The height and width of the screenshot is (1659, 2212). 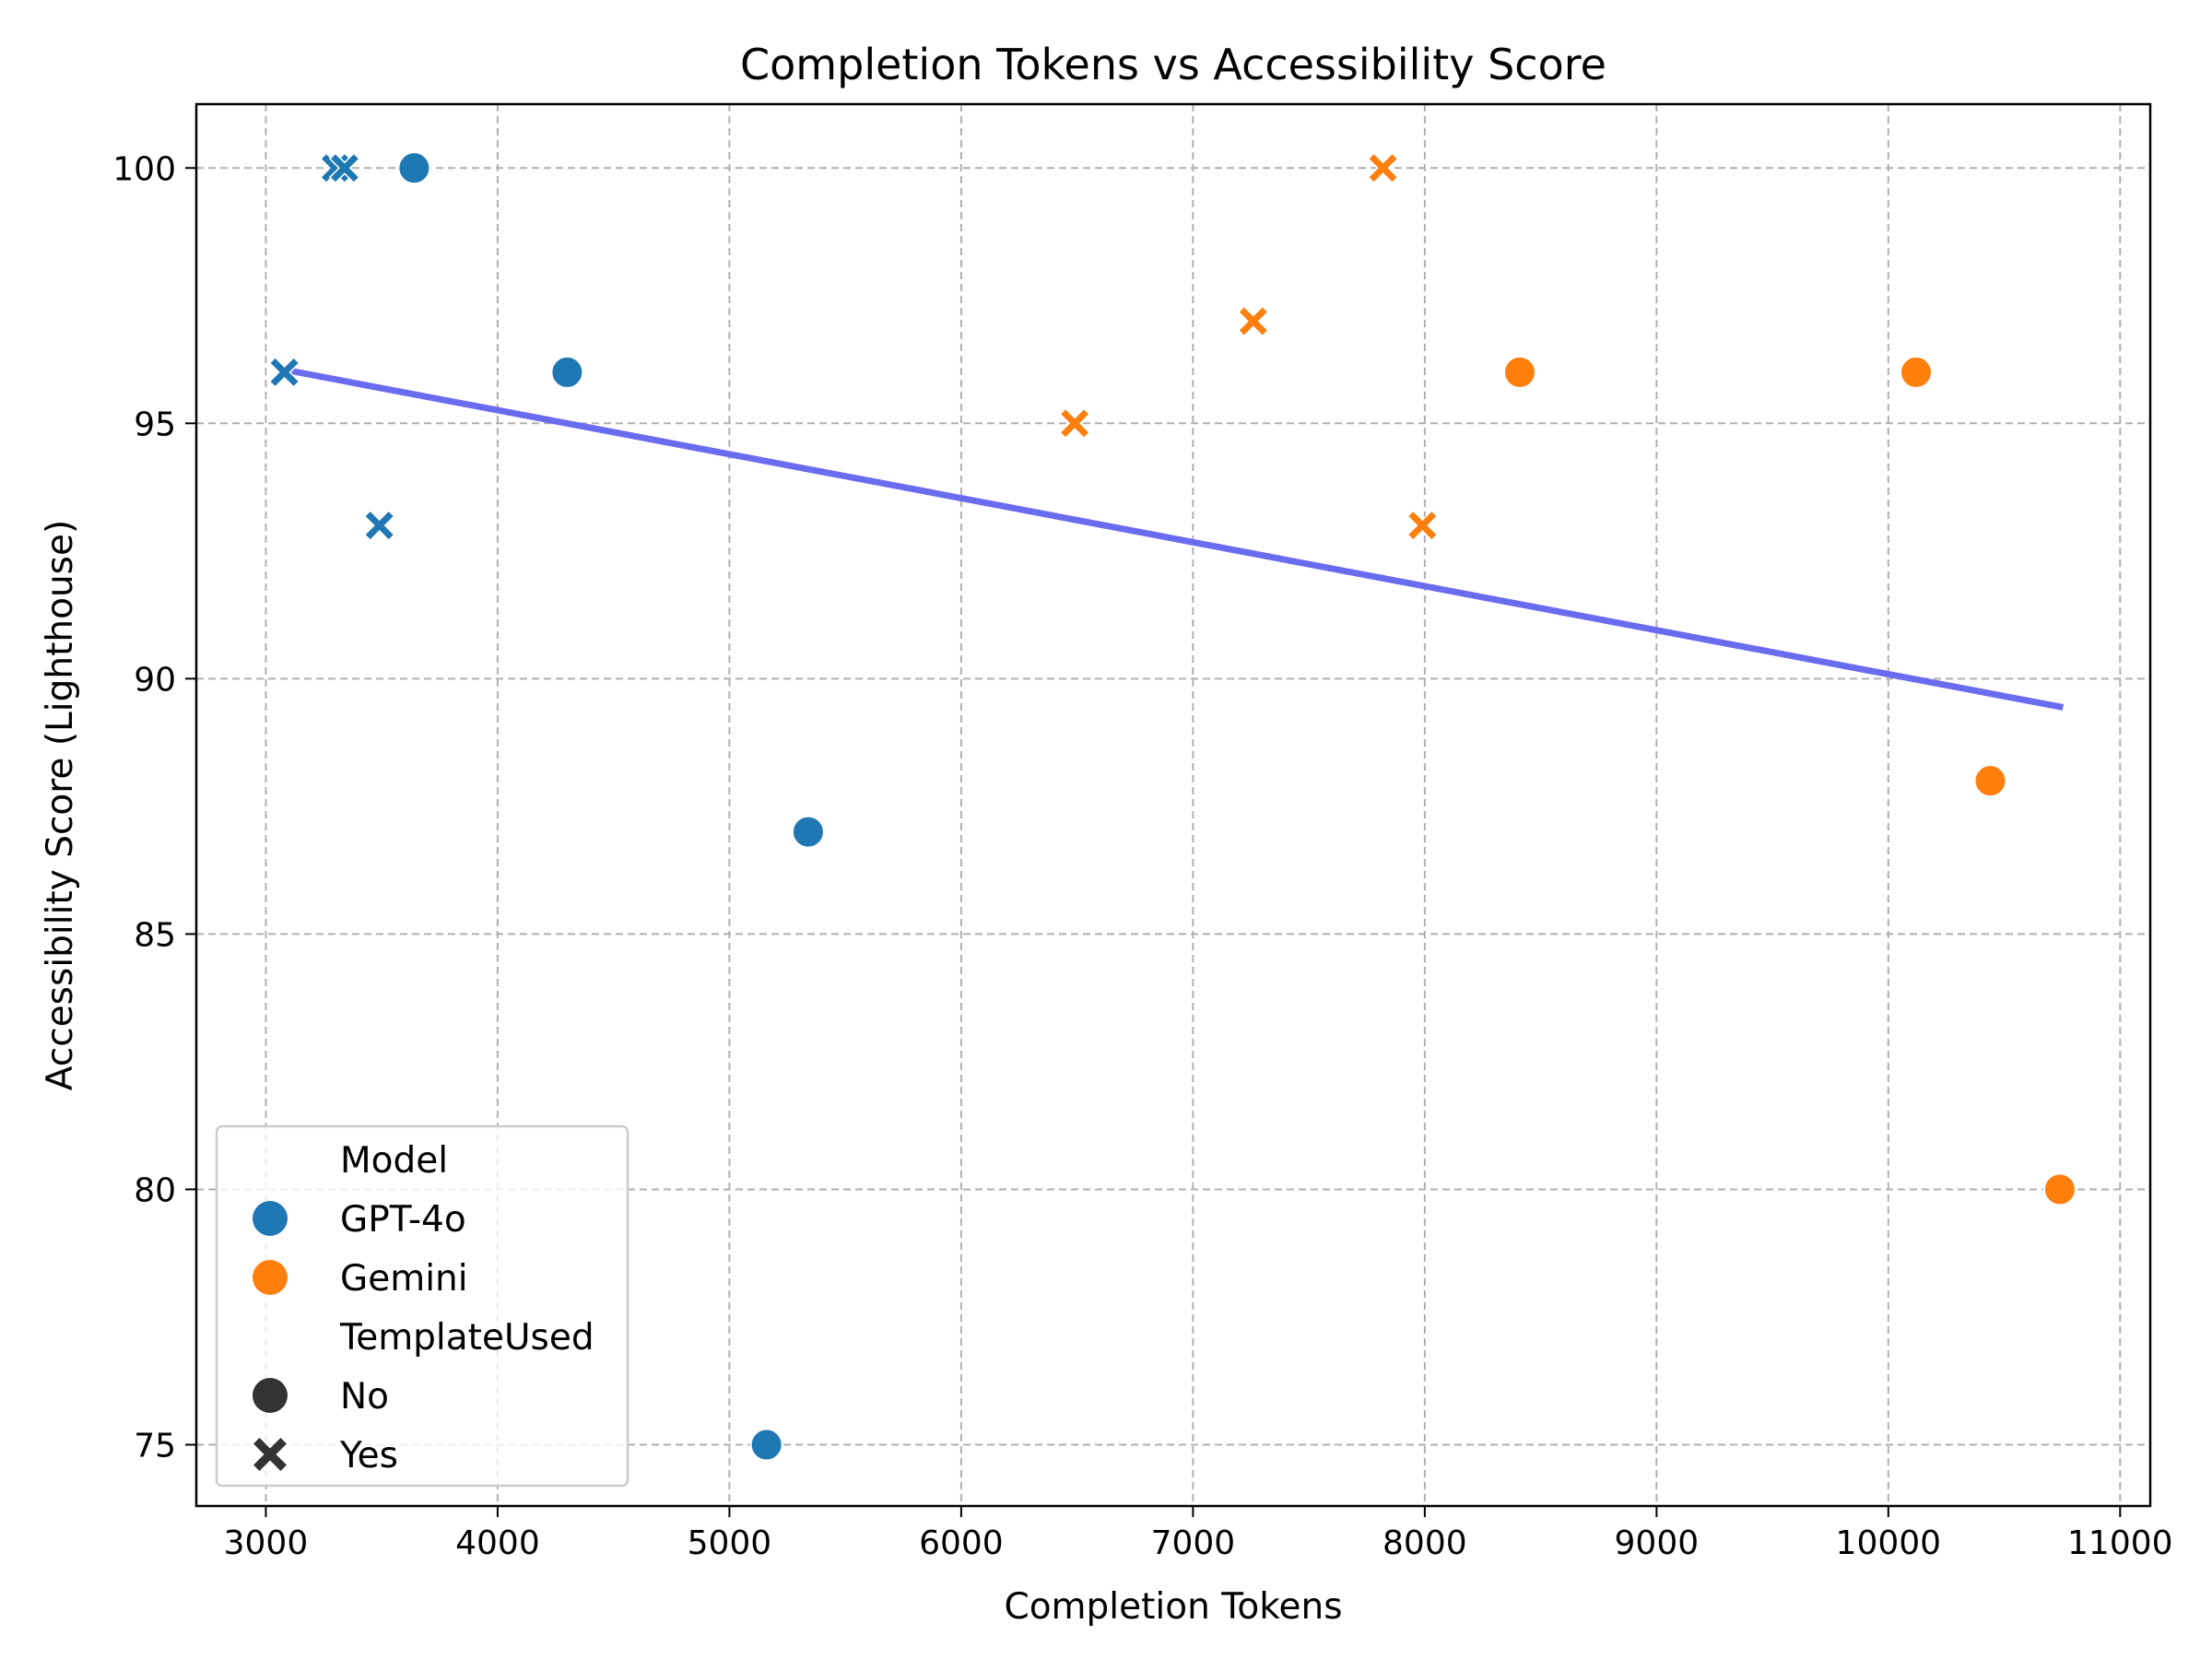 I want to click on y-tick-label: 80, so click(x=155, y=1190).